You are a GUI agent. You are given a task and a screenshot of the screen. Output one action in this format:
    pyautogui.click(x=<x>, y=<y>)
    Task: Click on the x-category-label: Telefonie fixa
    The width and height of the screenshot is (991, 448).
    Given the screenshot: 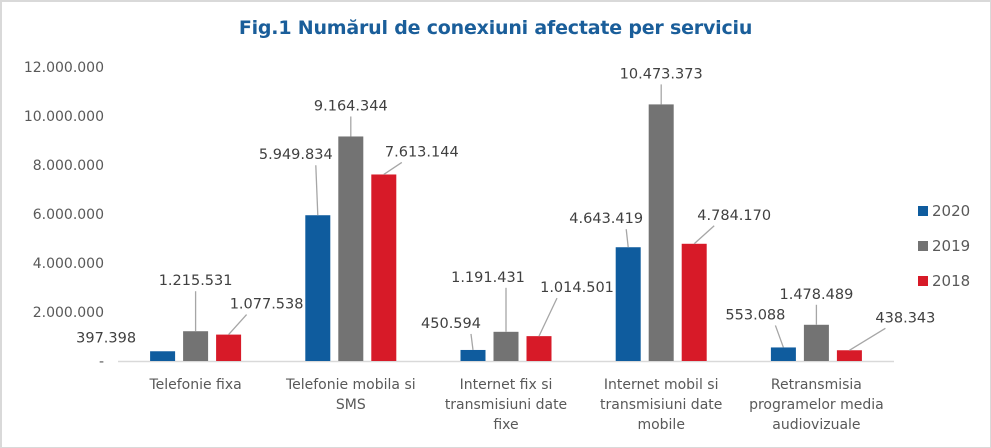 What is the action you would take?
    pyautogui.click(x=194, y=385)
    